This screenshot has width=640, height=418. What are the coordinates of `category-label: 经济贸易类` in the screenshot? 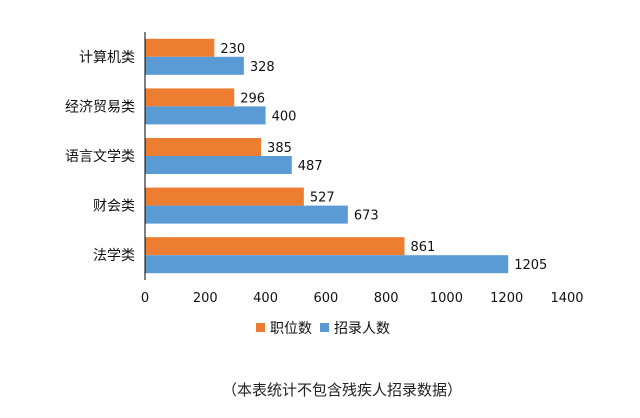 It's located at (100, 107).